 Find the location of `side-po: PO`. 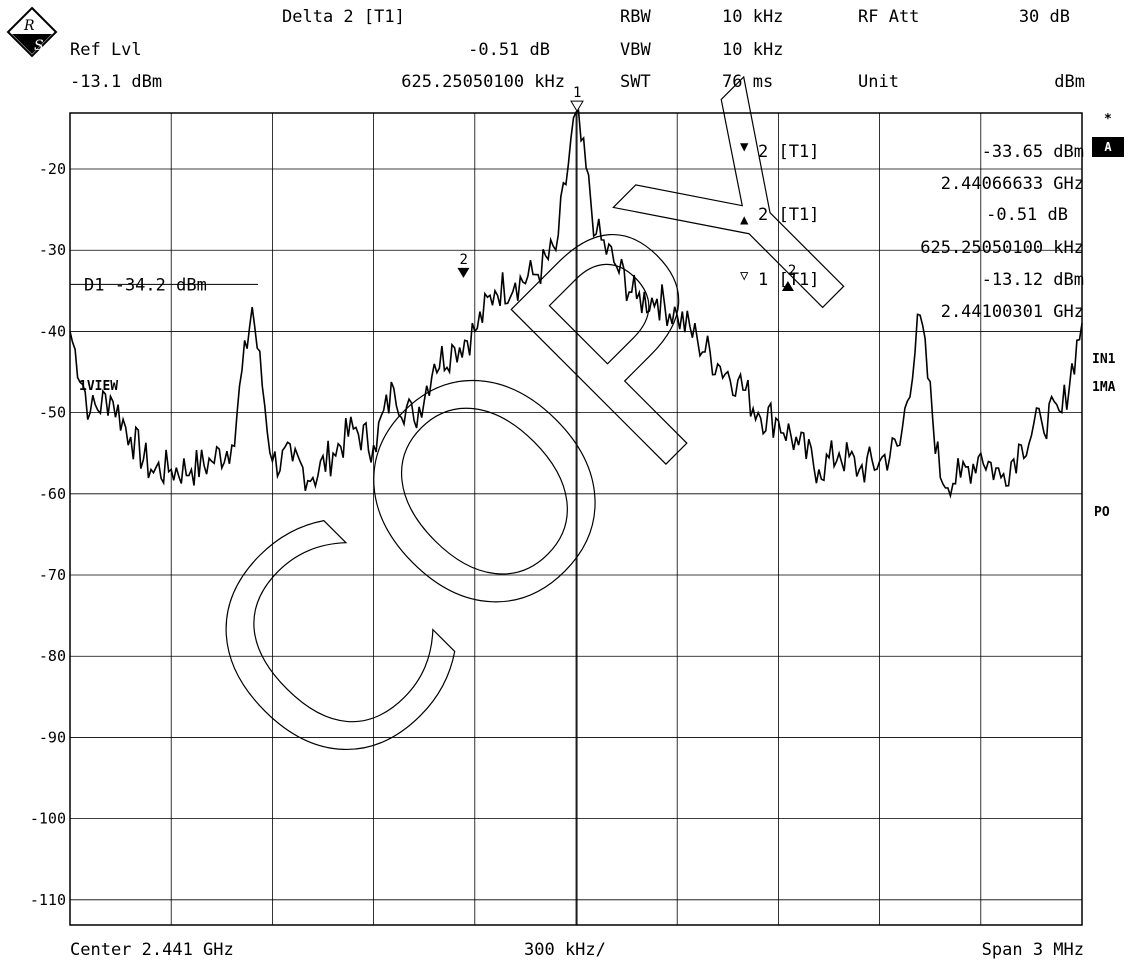

side-po: PO is located at coordinates (1102, 512).